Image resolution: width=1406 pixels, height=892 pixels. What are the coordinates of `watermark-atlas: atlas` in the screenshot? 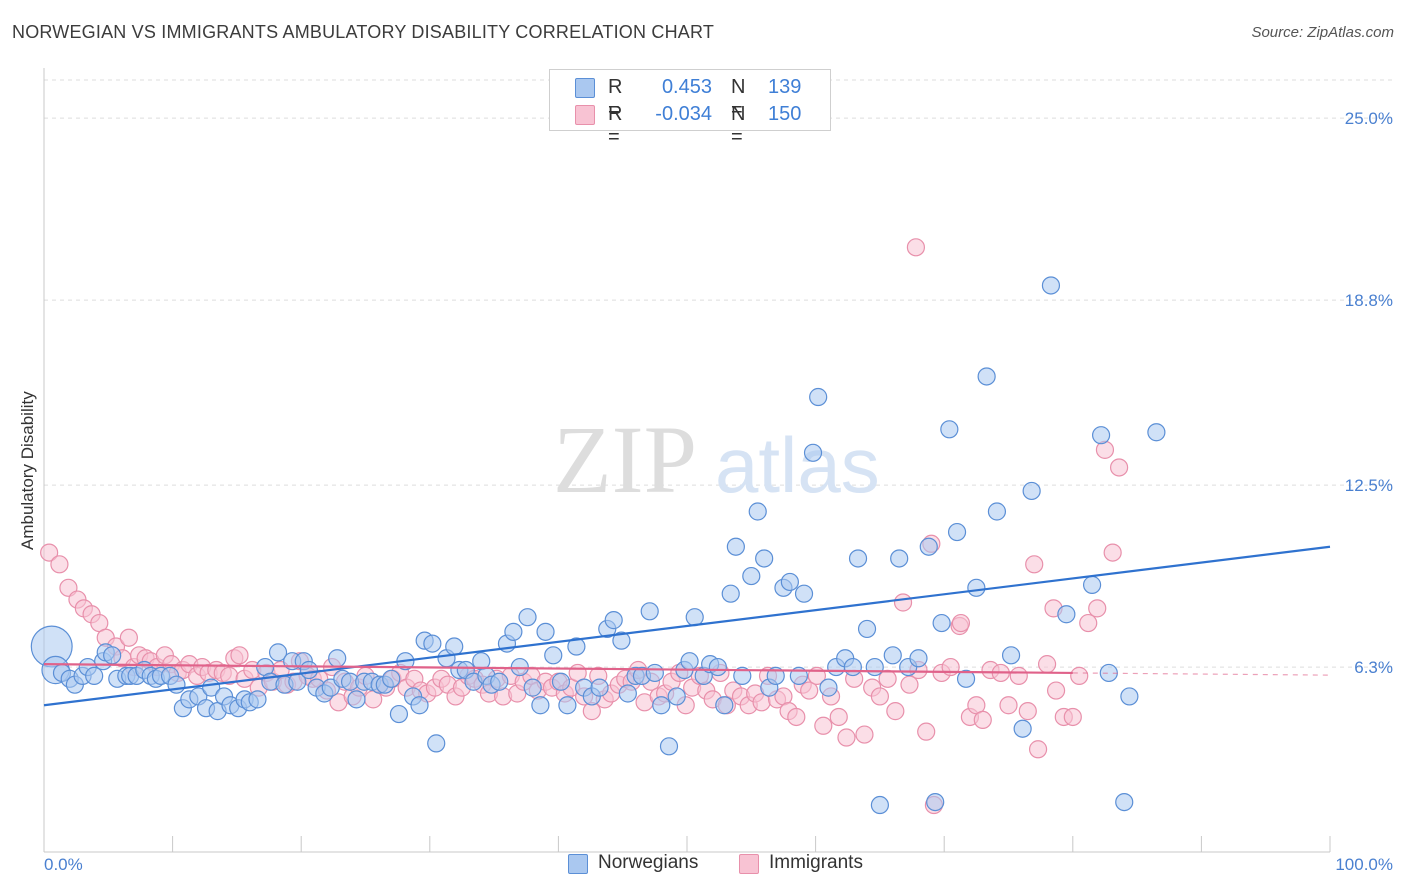 It's located at (797, 465).